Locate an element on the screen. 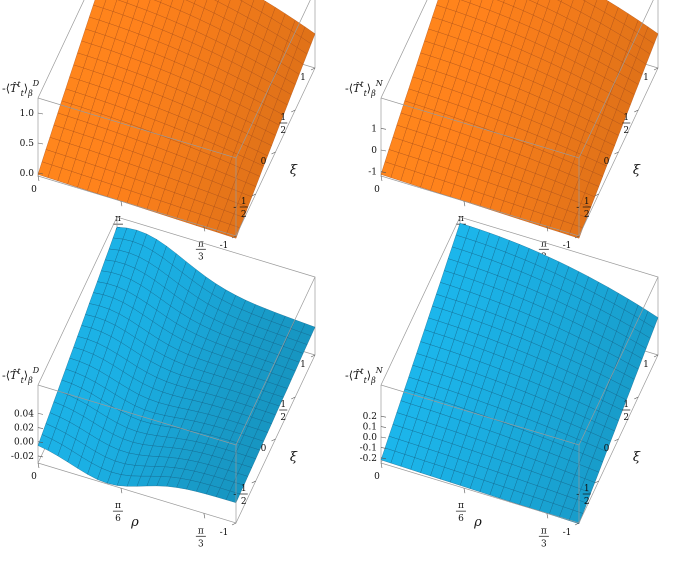  z-tick-label: 0.02 is located at coordinates (24, 429).